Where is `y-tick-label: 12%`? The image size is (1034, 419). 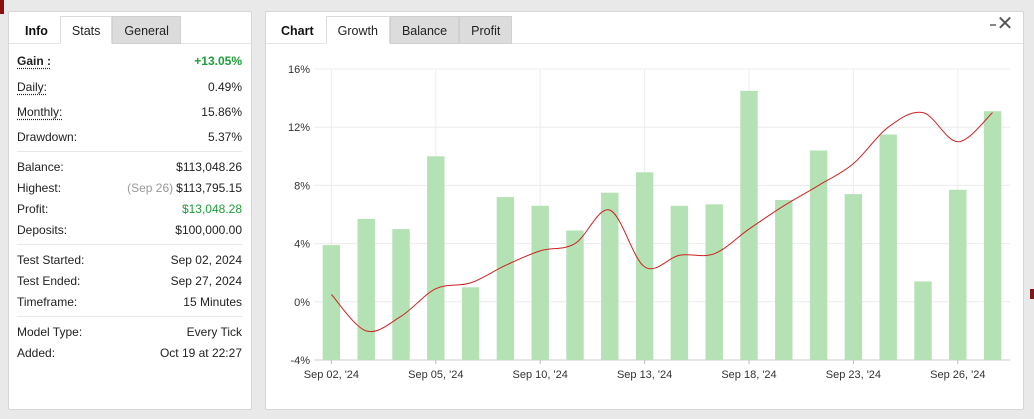 y-tick-label: 12% is located at coordinates (299, 128).